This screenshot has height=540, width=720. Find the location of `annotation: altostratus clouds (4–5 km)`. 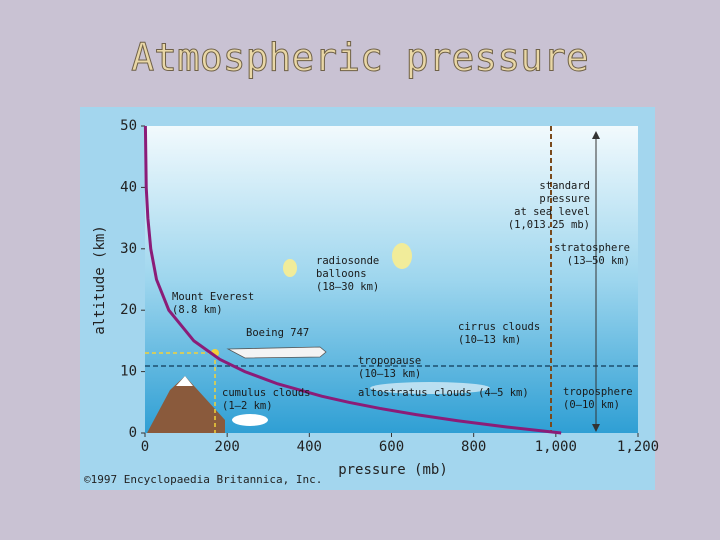

annotation: altostratus clouds (4–5 km) is located at coordinates (443, 393).